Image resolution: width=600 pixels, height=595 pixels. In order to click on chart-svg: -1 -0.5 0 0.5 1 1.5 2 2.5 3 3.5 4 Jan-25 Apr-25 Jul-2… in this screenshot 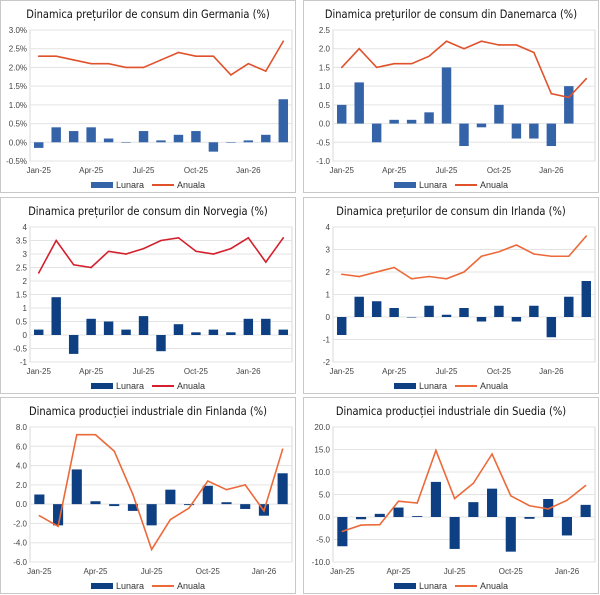, I will do `click(153, 299)`.